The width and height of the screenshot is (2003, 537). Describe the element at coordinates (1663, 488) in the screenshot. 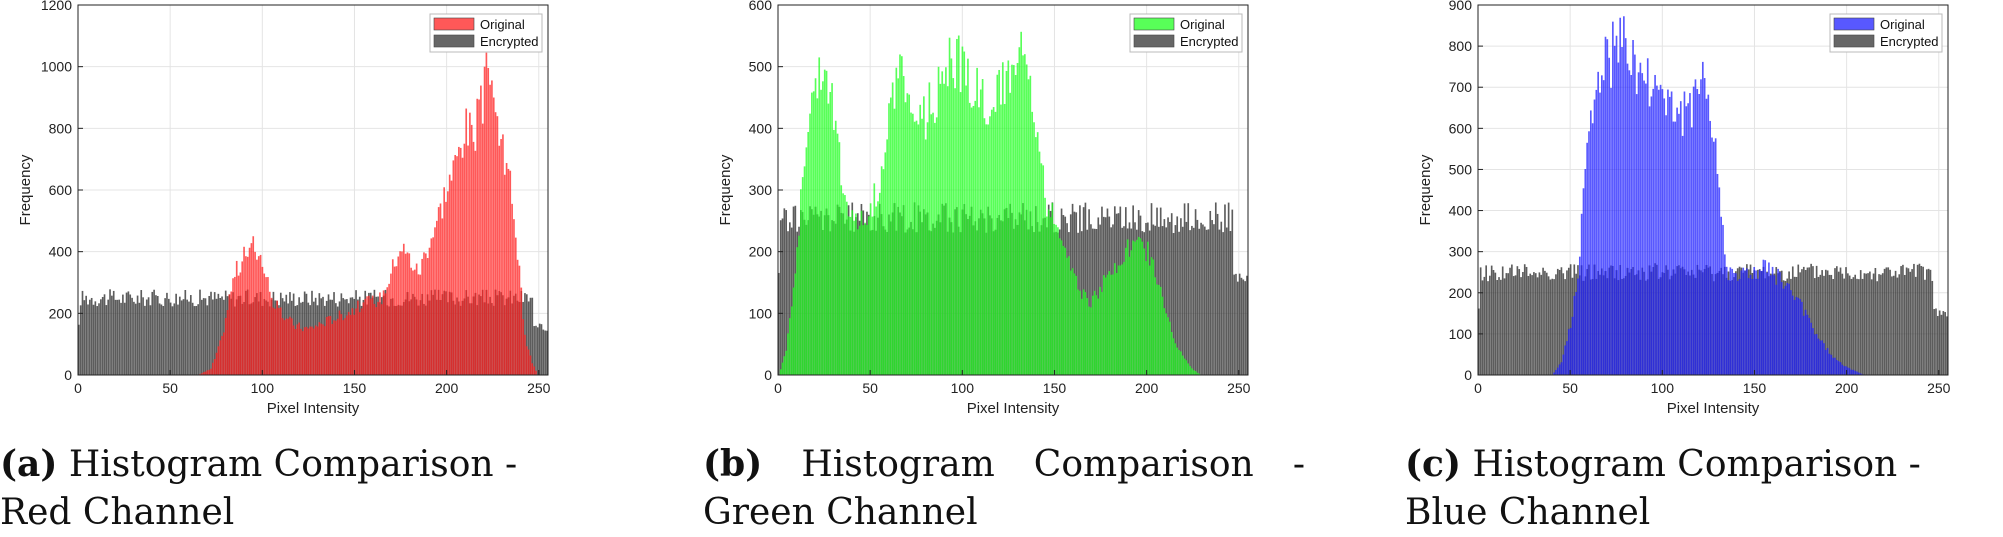

I see `caption-text: Histogram Comparison - Blue Channel` at that location.